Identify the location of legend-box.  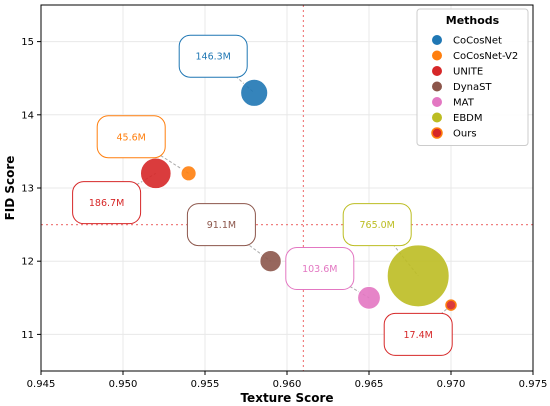
(472, 77).